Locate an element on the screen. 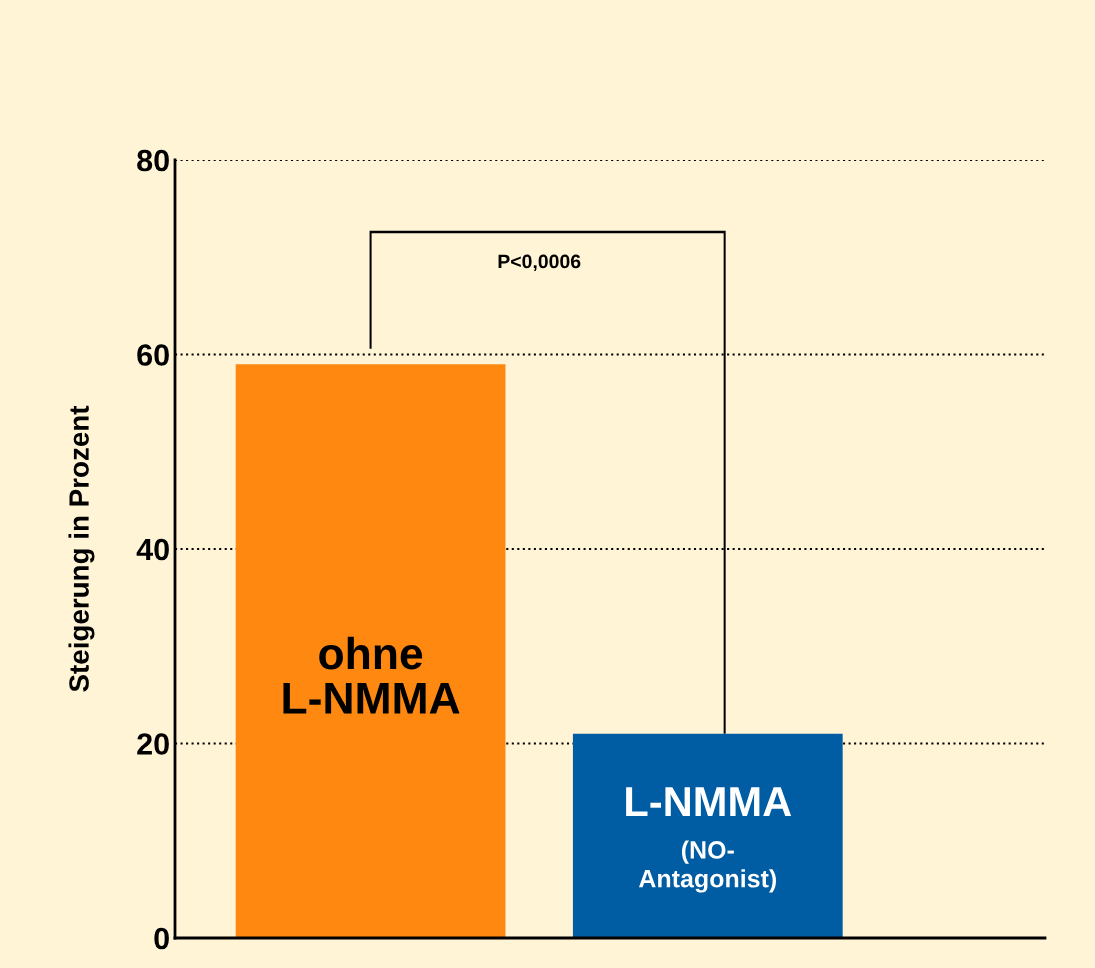 This screenshot has height=968, width=1095. x-tick-label: ohne L-NMMA is located at coordinates (371, 675).